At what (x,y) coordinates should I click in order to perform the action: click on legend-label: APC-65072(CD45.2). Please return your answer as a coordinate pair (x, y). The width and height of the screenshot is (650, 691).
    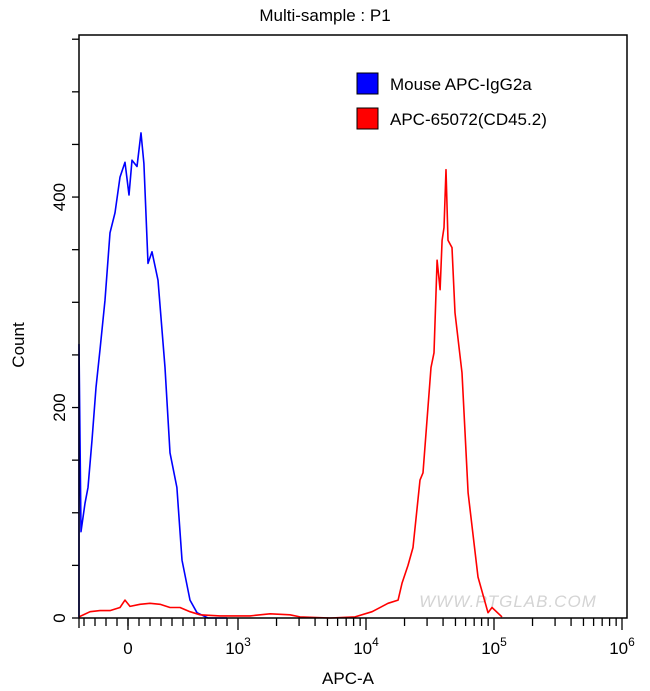
    Looking at the image, I should click on (468, 119).